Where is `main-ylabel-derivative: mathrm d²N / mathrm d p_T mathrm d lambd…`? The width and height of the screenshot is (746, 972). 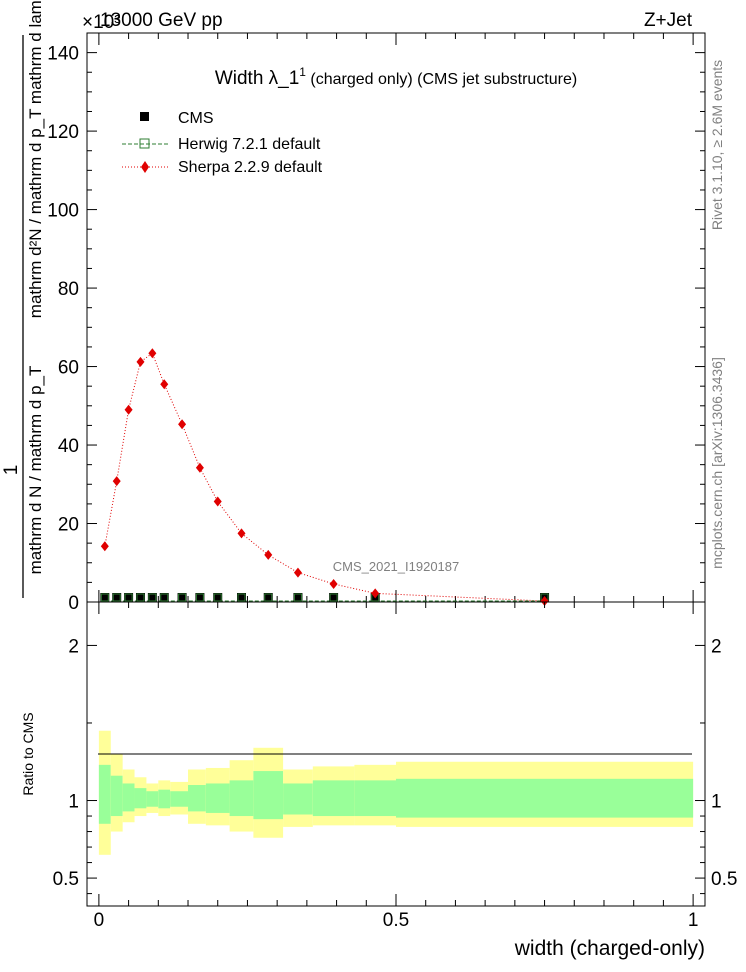 main-ylabel-derivative: mathrm d²N / mathrm d p_T mathrm d lambd… is located at coordinates (35, 159).